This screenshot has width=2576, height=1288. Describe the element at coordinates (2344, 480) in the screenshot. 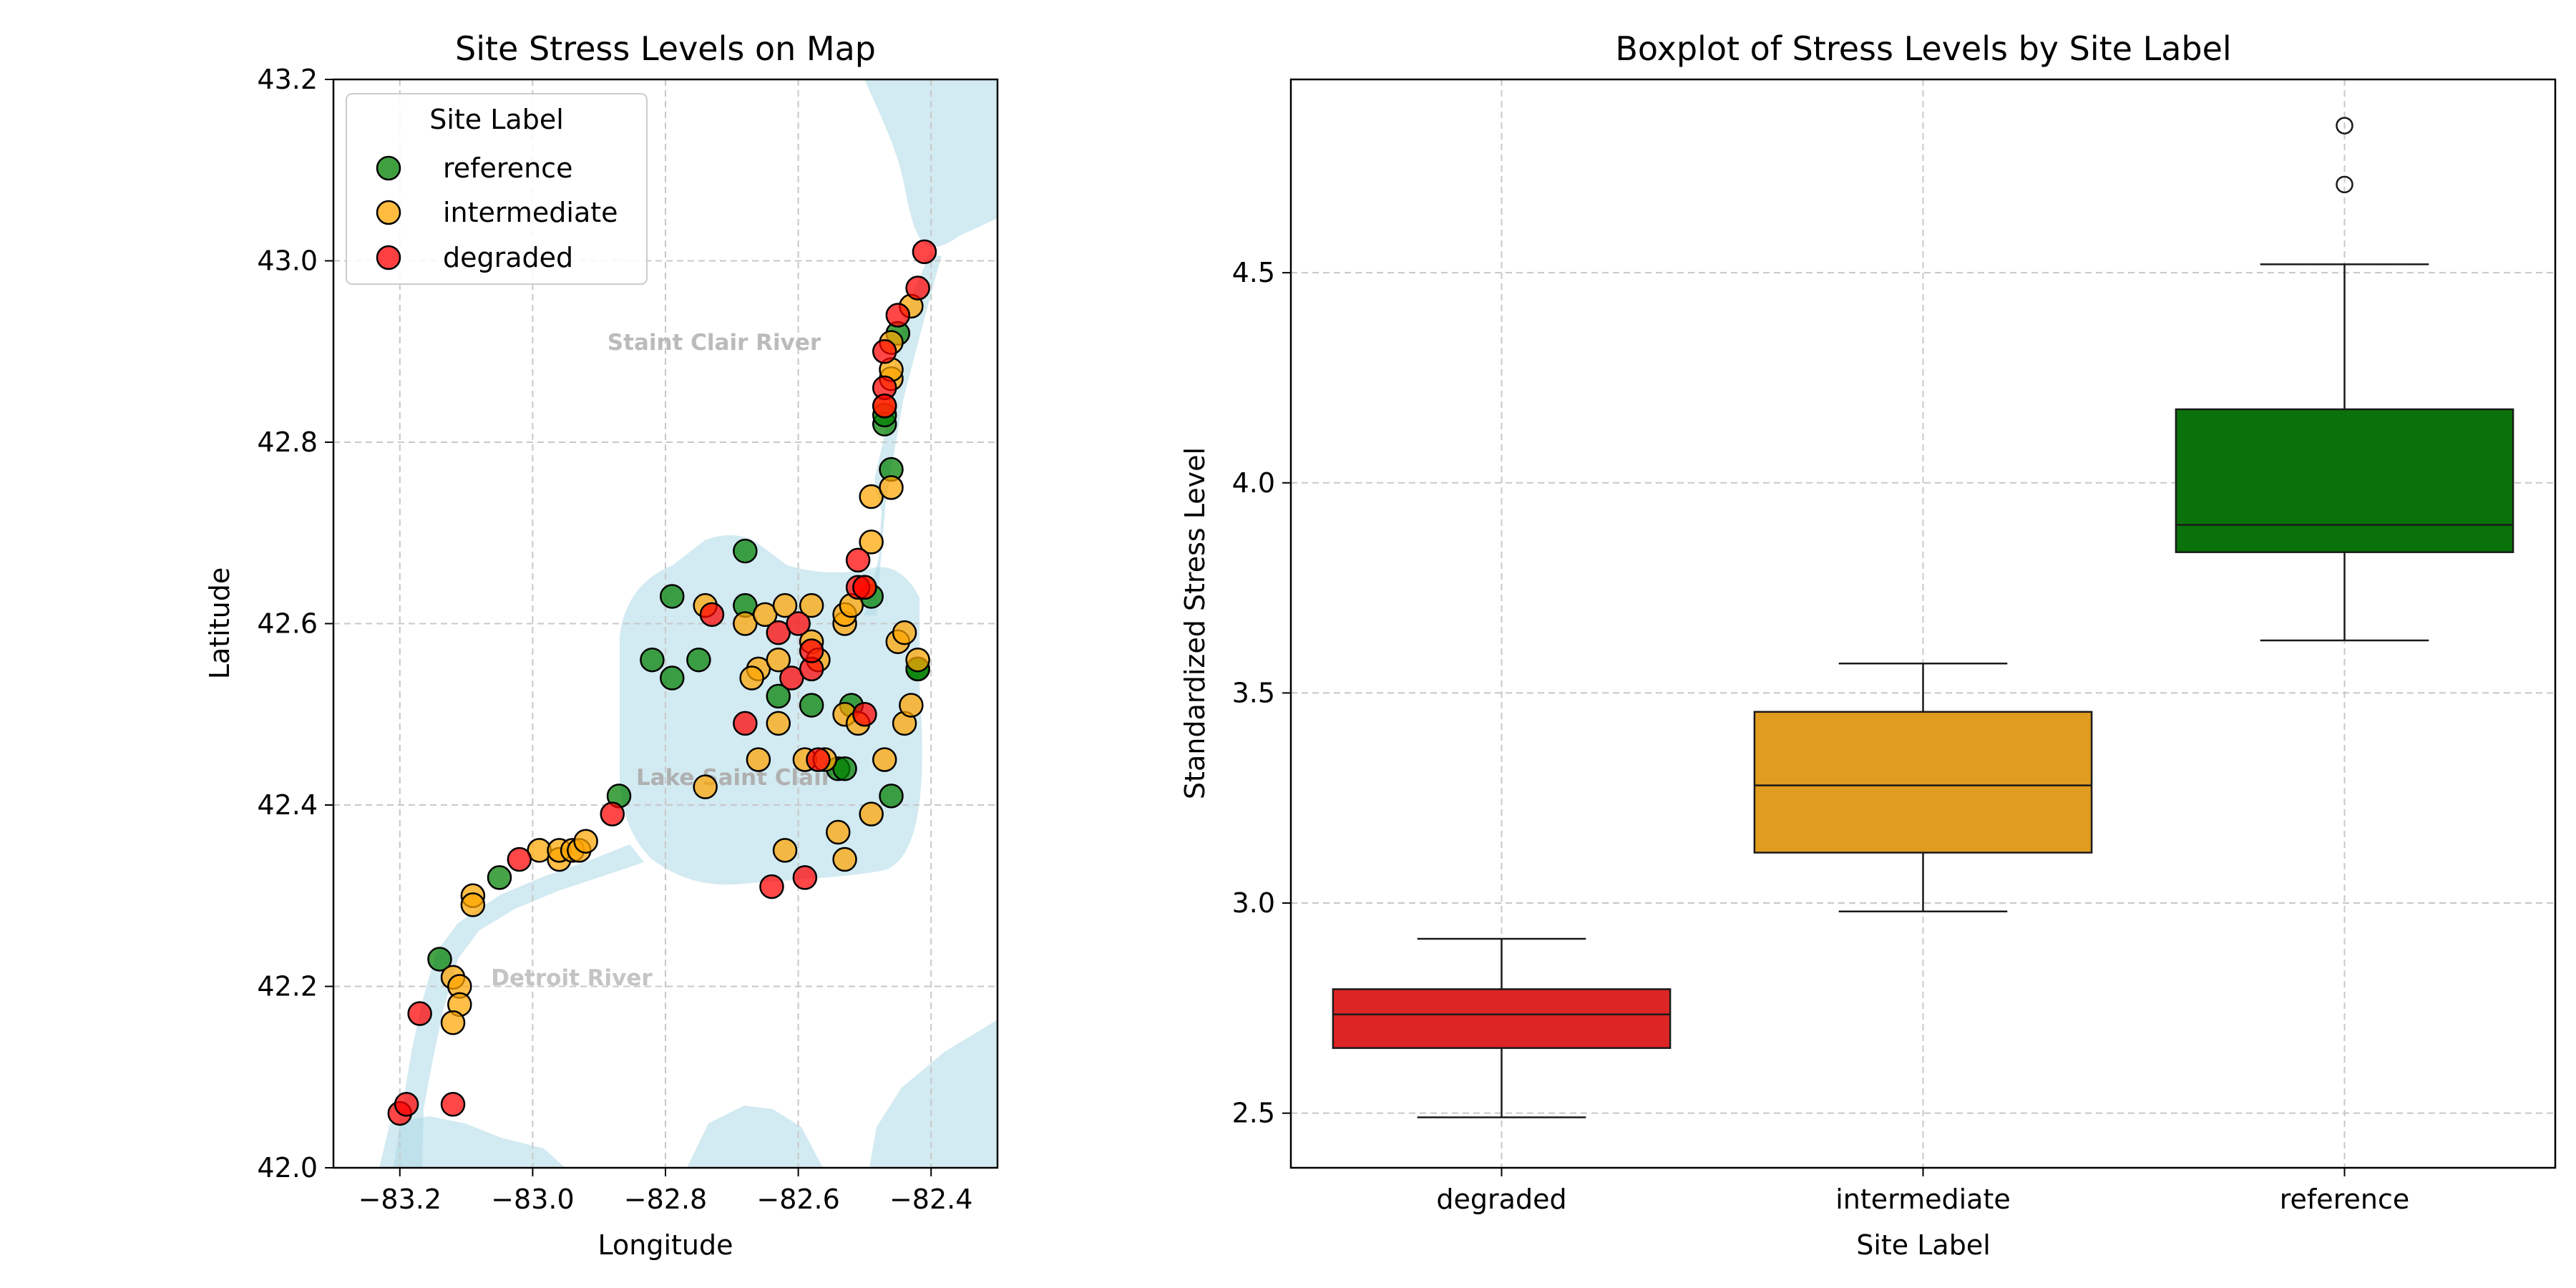

I see `box-reference` at that location.